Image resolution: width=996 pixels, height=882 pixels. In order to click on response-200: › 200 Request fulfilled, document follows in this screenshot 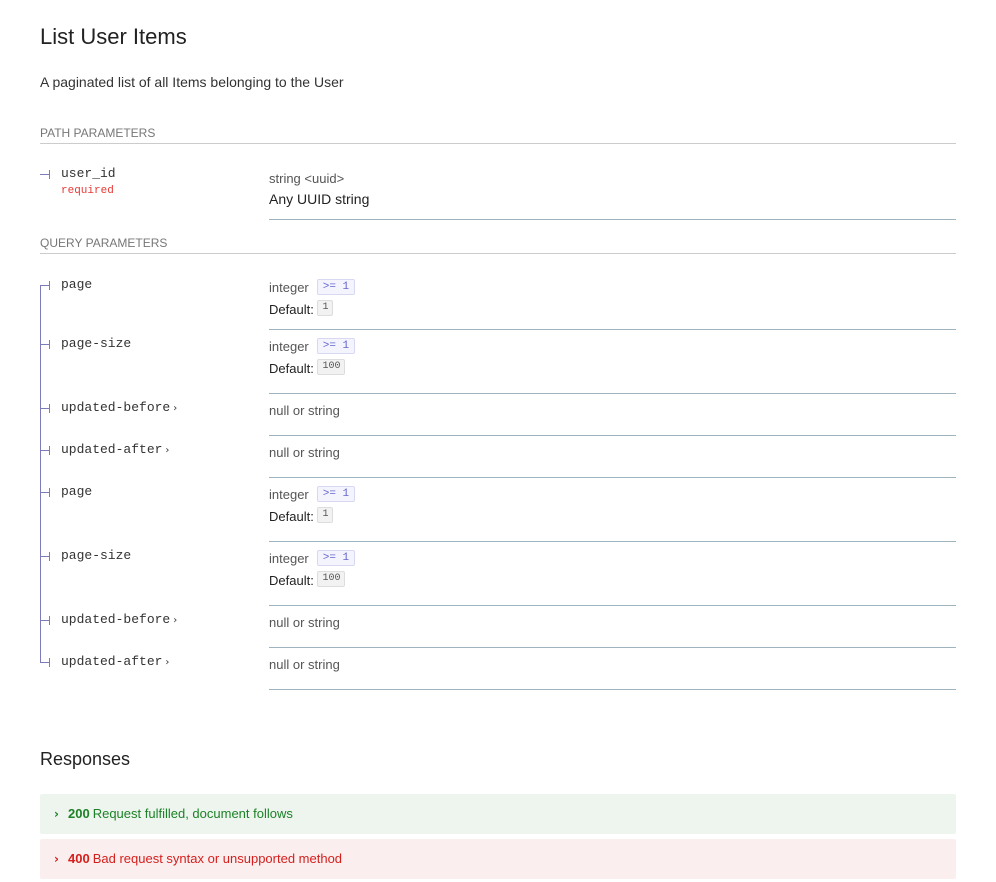, I will do `click(498, 814)`.